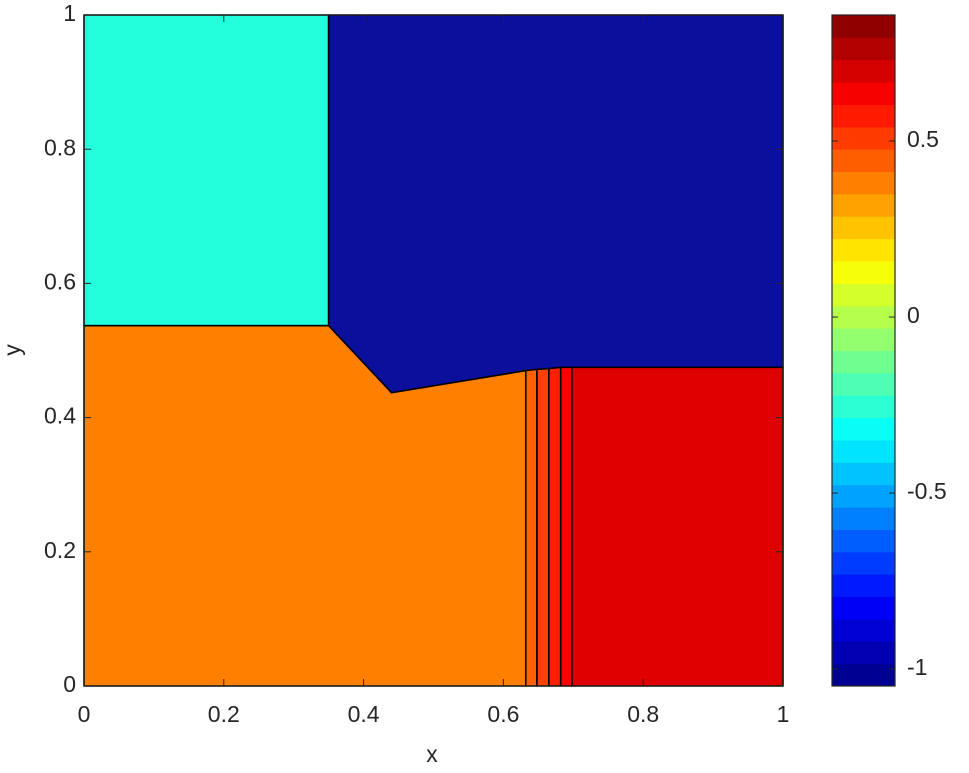 The image size is (969, 773). What do you see at coordinates (60, 147) in the screenshot?
I see `y-tick-label: 0.8` at bounding box center [60, 147].